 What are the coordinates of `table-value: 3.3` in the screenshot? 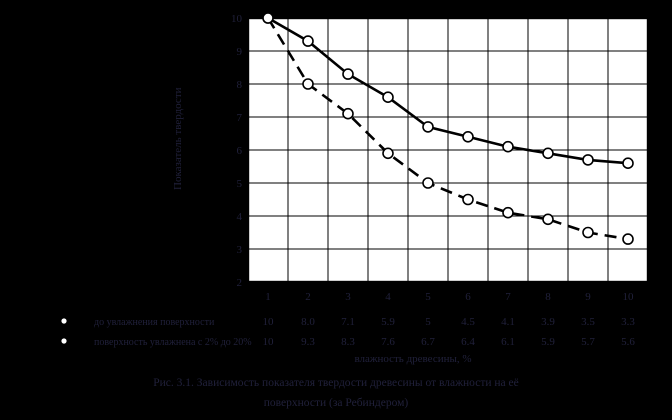 It's located at (628, 322).